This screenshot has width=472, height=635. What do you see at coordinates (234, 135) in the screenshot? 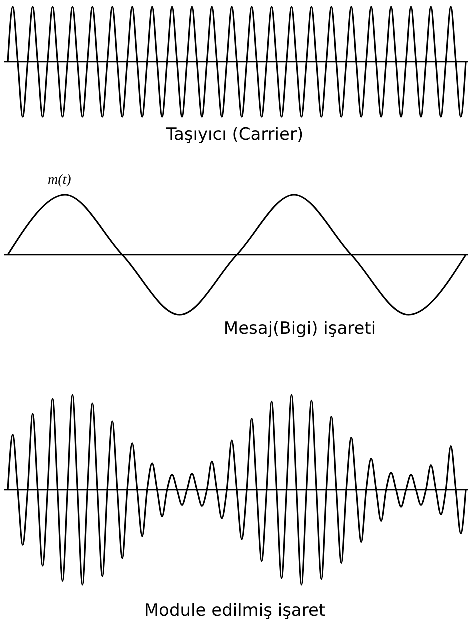
I see `text: Taşıyıcı (Carrier)` at bounding box center [234, 135].